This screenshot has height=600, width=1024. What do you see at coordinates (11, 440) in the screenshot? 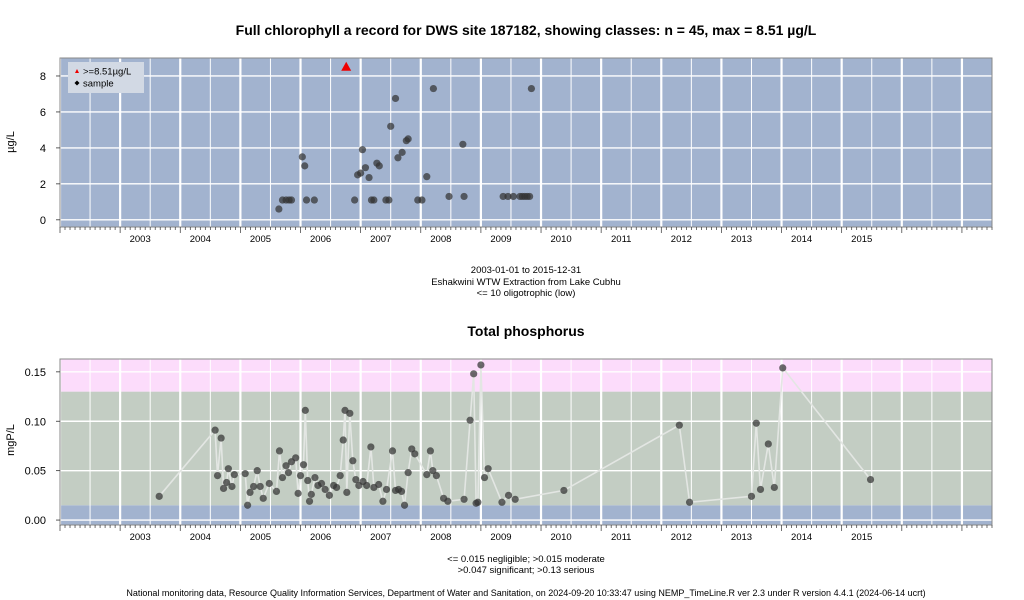
I see `tp-y-label: mgP/L` at bounding box center [11, 440].